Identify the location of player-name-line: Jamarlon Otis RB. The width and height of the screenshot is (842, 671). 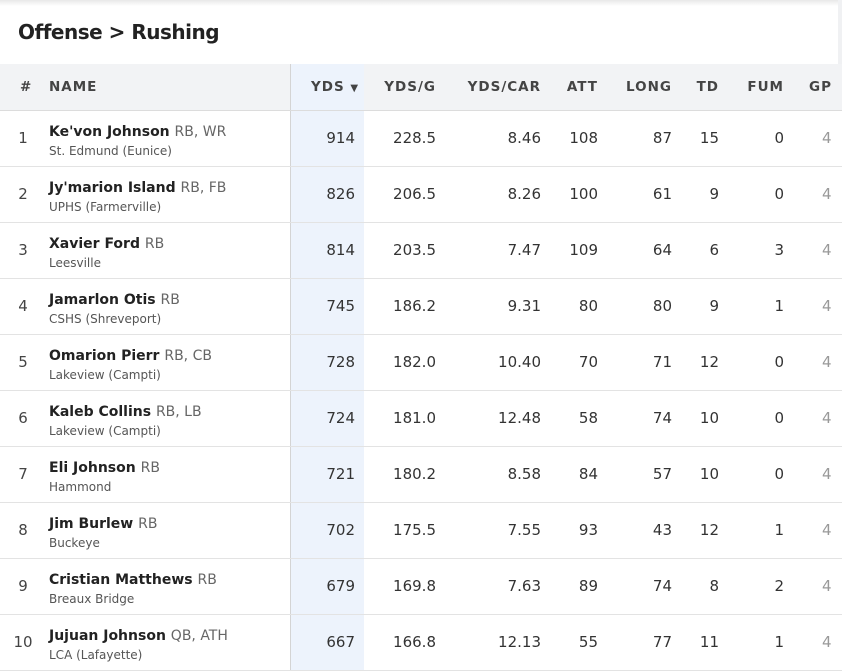
(114, 300).